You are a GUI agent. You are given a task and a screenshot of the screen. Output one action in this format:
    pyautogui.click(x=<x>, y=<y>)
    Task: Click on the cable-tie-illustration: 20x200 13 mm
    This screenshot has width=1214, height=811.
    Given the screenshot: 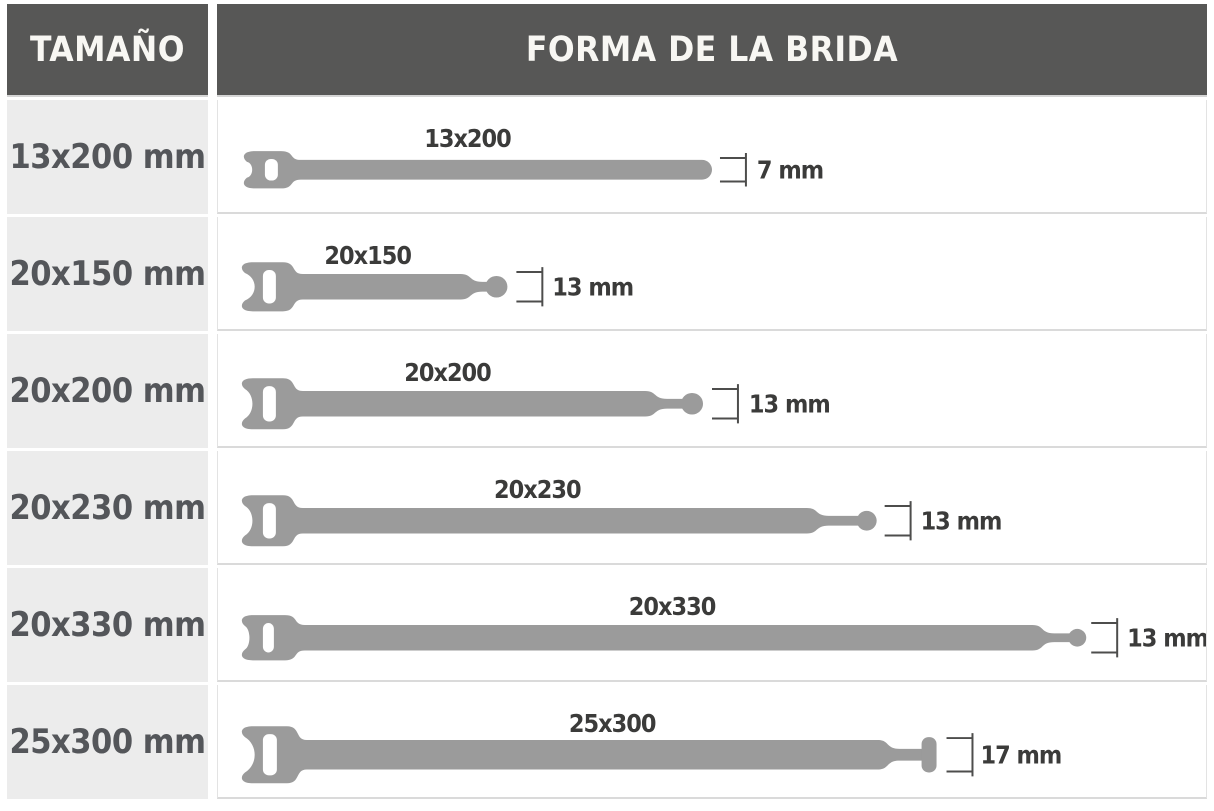 What is the action you would take?
    pyautogui.click(x=536, y=394)
    